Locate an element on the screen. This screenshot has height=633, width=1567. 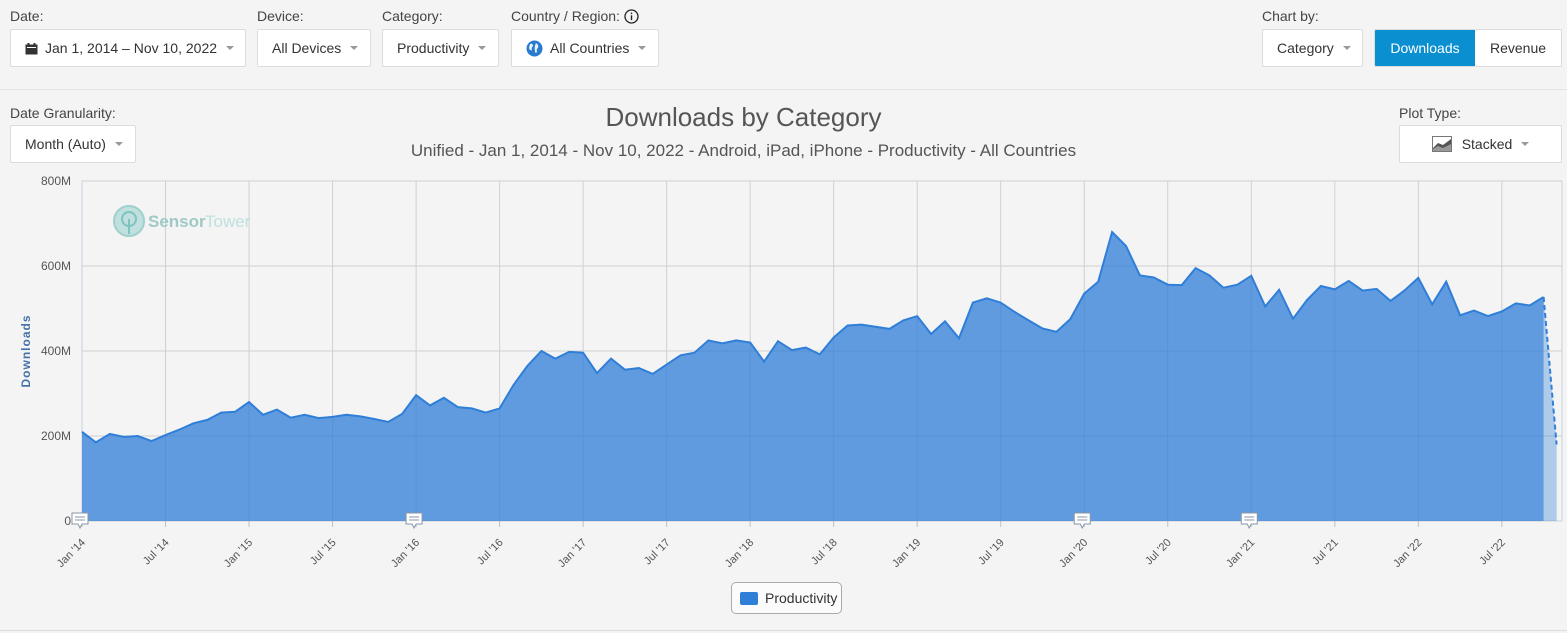
date-range-value: Jan 1, 2014 – Nov 10, 2022 is located at coordinates (131, 48).